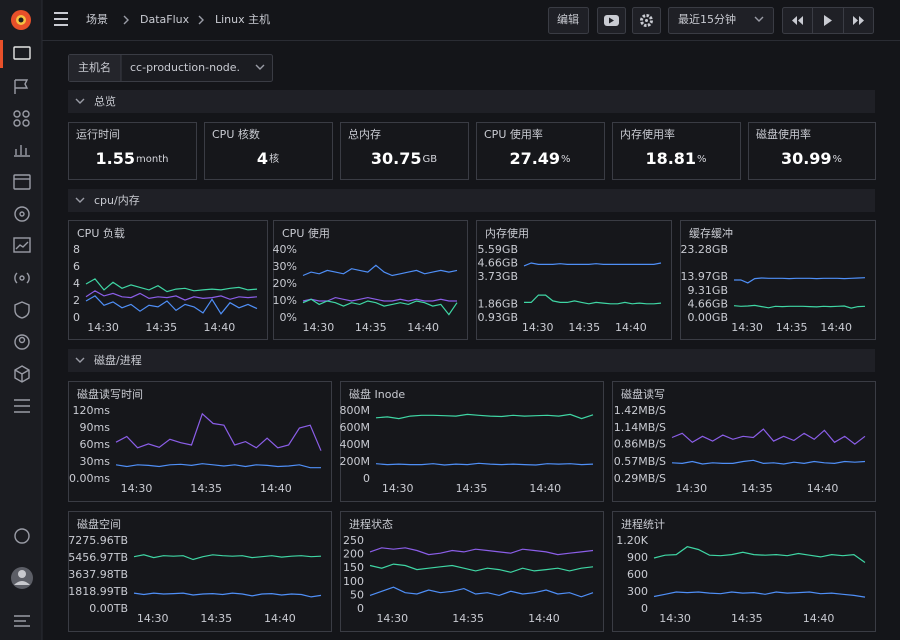 The height and width of the screenshot is (640, 900). What do you see at coordinates (646, 20) in the screenshot?
I see `settings-button` at bounding box center [646, 20].